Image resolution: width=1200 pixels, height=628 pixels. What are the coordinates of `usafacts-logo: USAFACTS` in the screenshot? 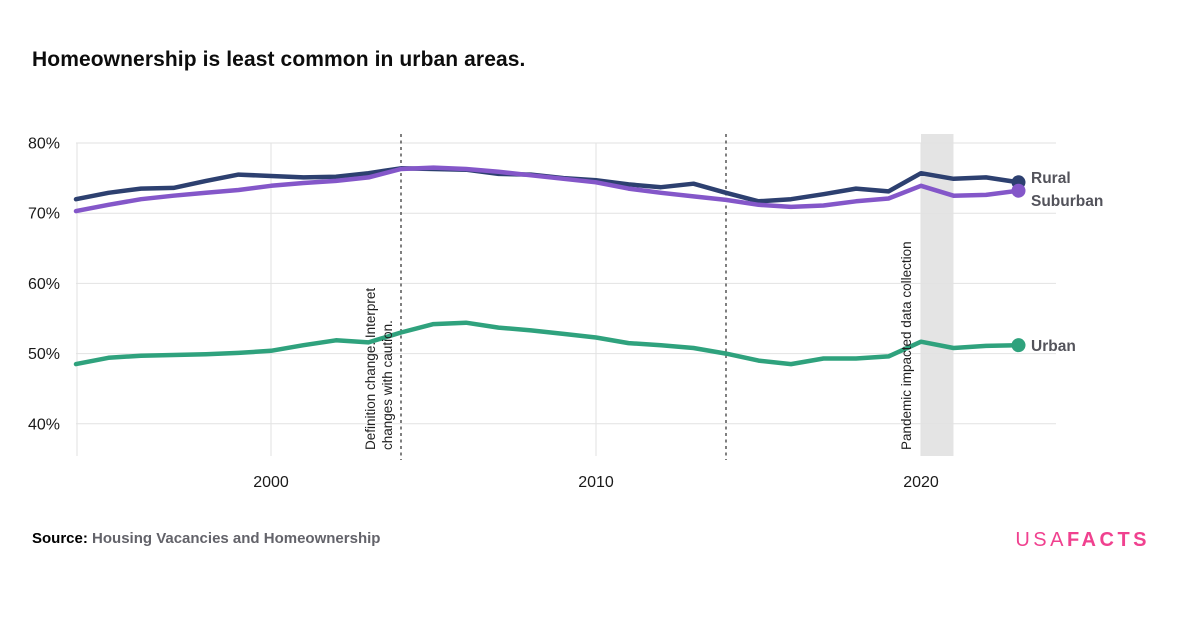 It's located at (1082, 540).